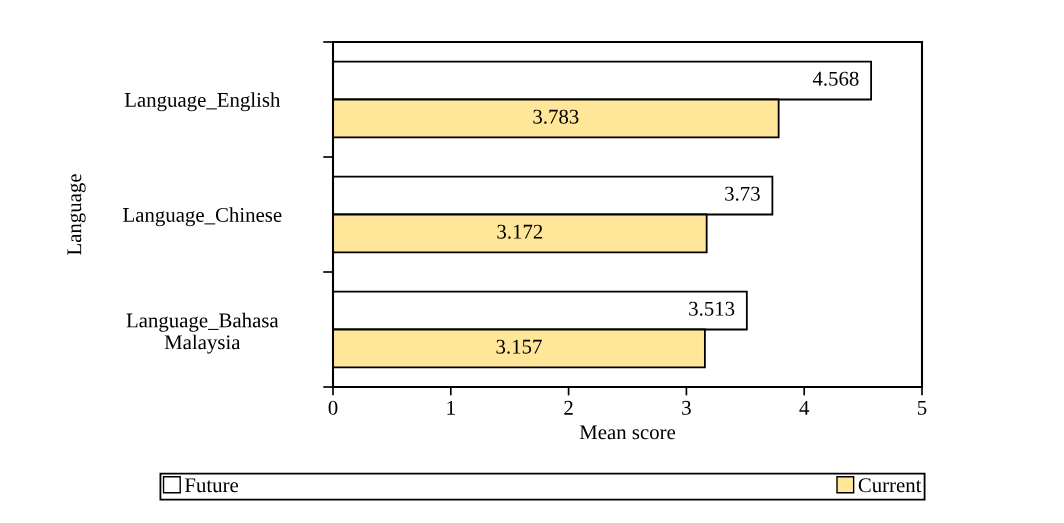  What do you see at coordinates (922, 408) in the screenshot?
I see `x-tick-label: 5` at bounding box center [922, 408].